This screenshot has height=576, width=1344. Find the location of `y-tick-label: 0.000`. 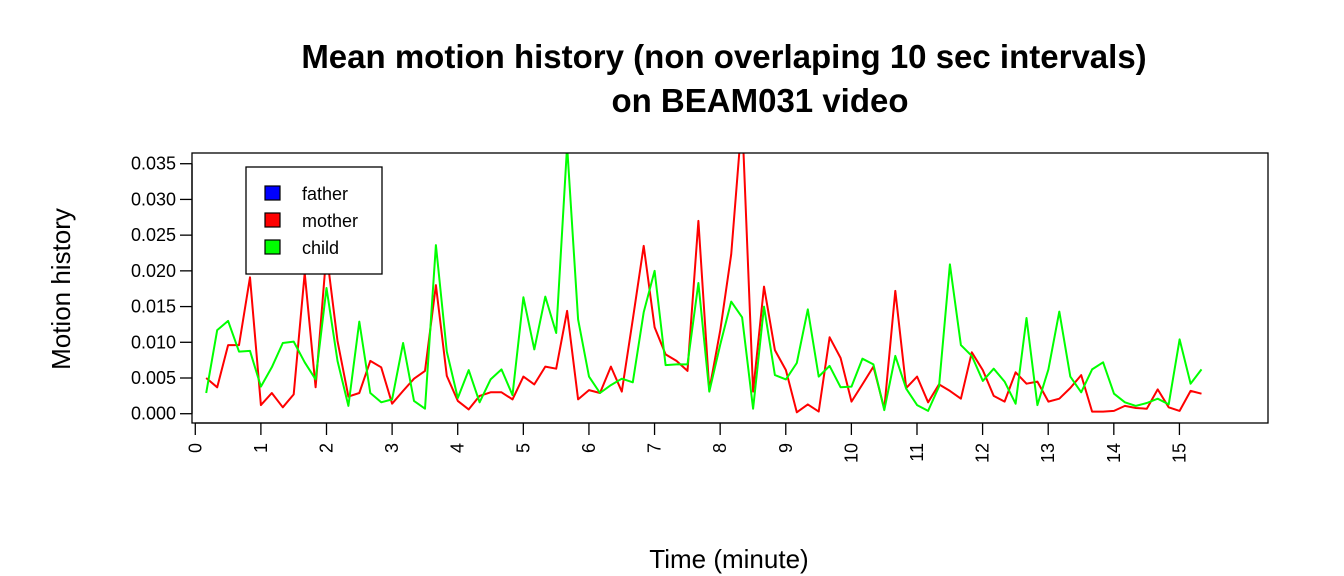

y-tick-label: 0.000 is located at coordinates (153, 414).